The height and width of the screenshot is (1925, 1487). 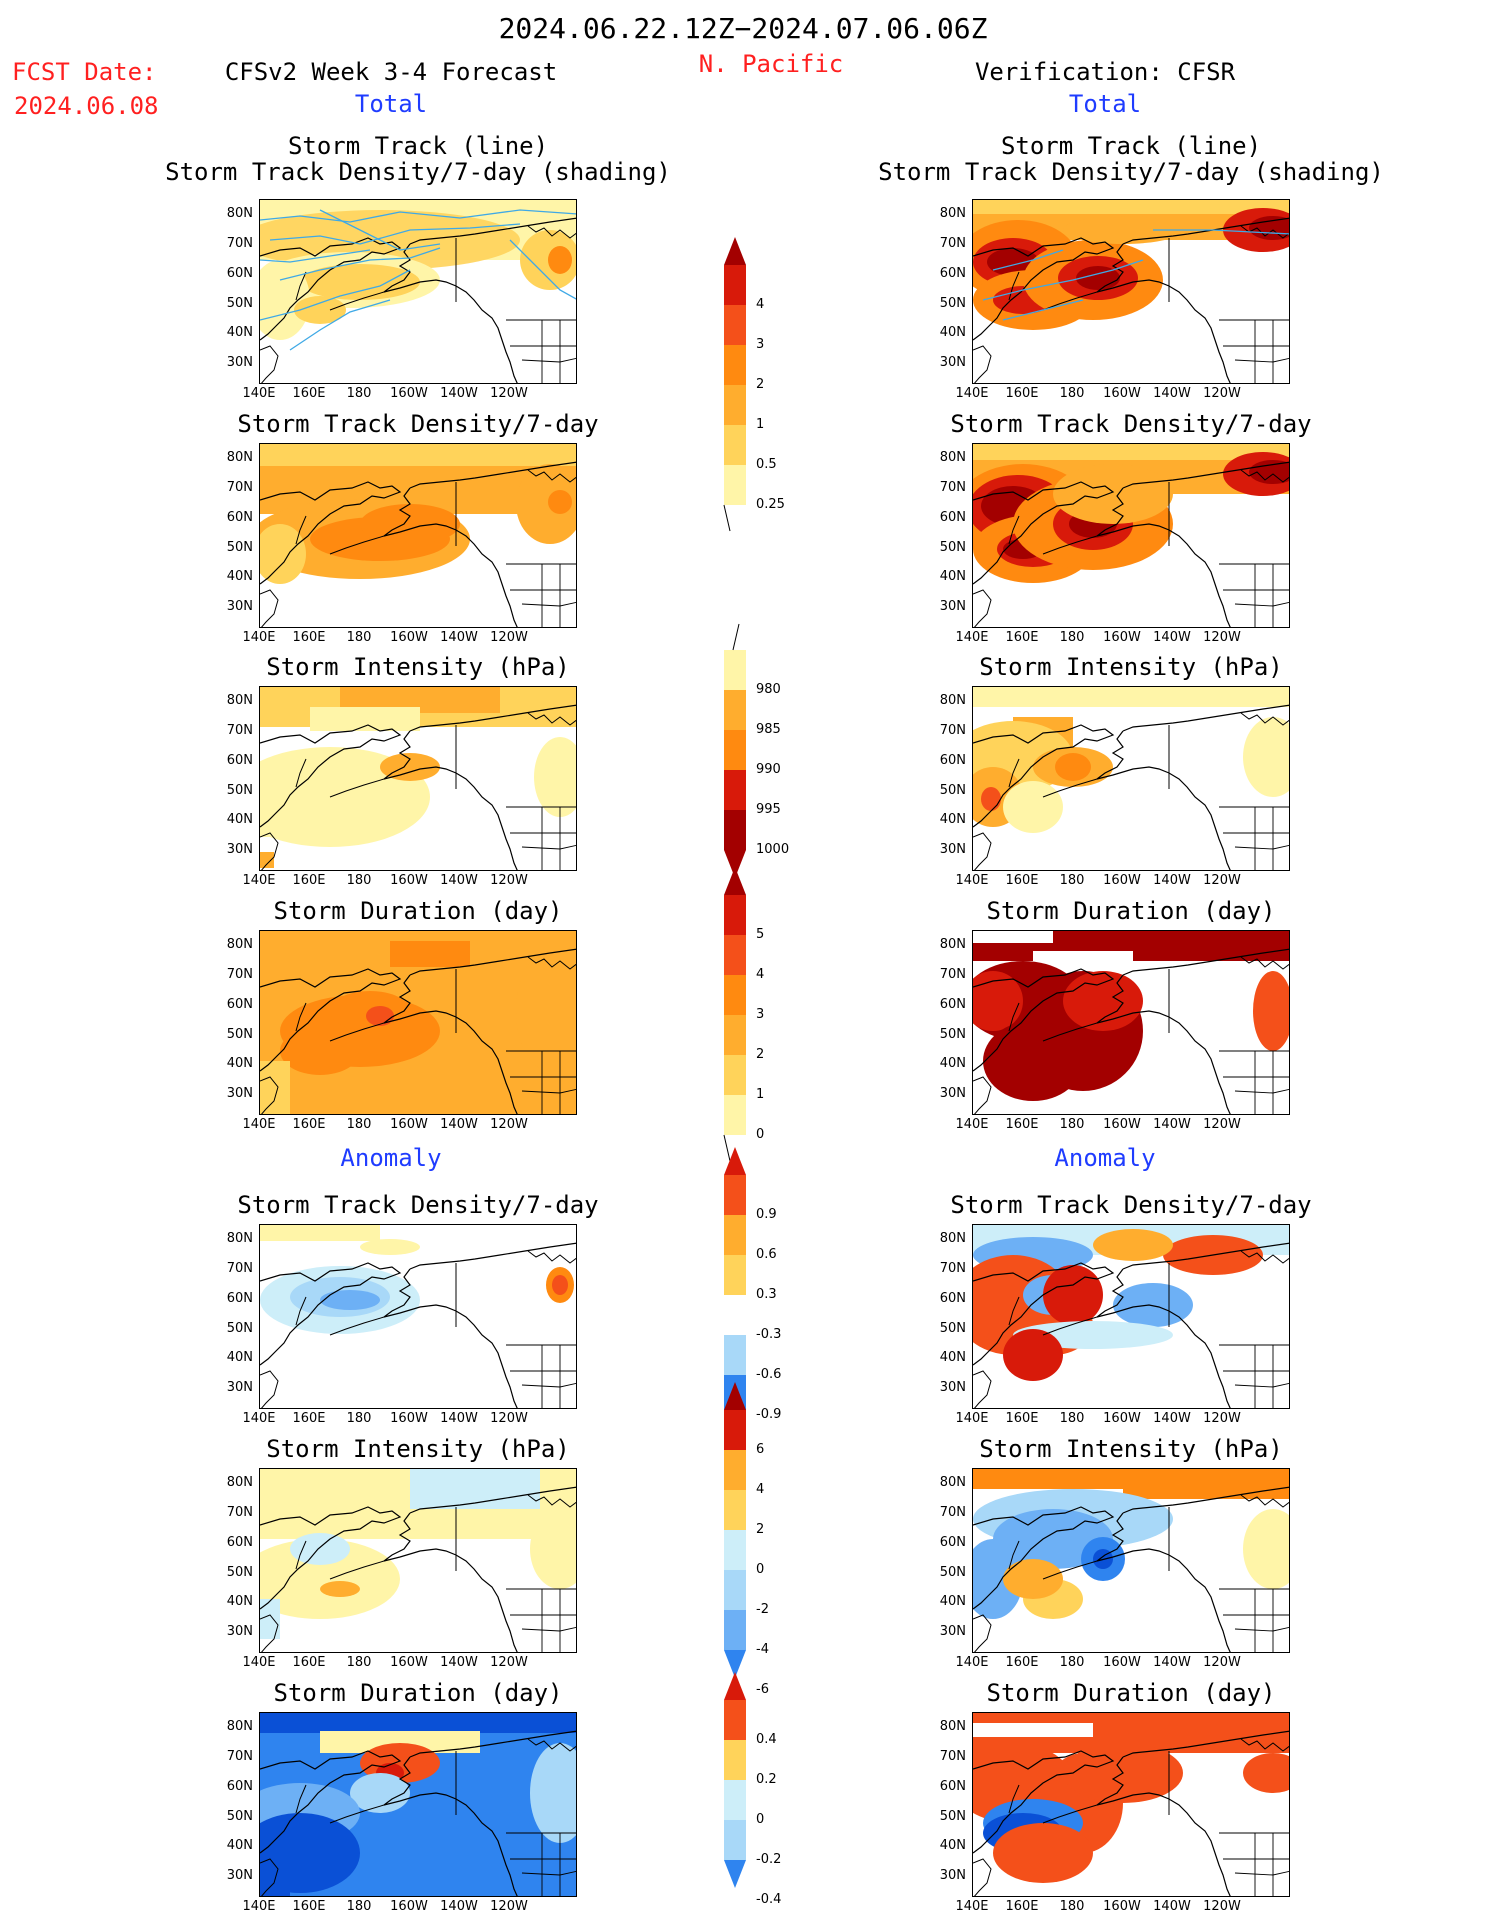 I want to click on forecast-panel-title: Storm Intensity (hPa), so click(x=418, y=1449).